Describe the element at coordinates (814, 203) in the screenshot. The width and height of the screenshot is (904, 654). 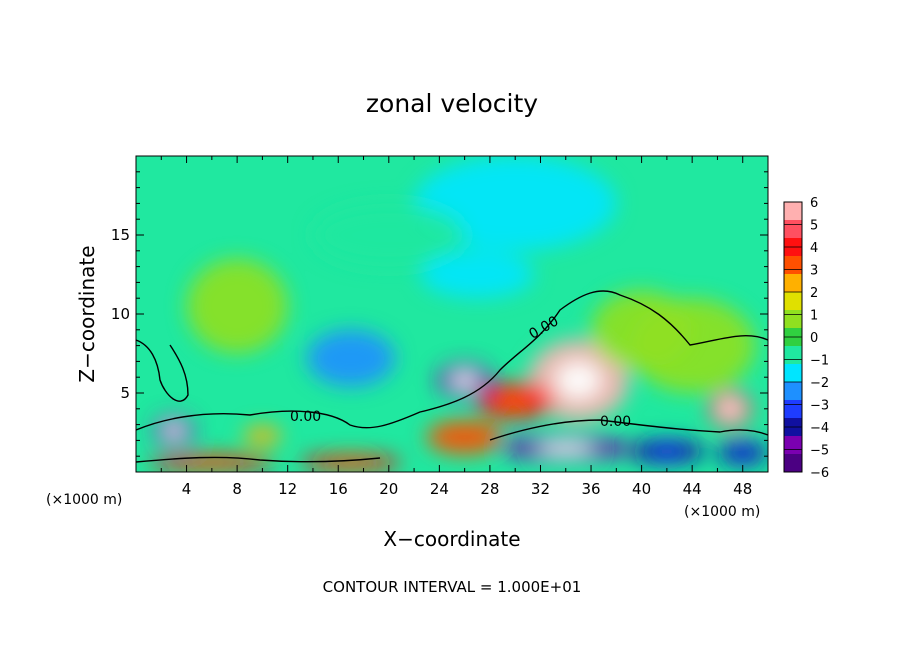
I see `colorbar-tick-label: 6` at that location.